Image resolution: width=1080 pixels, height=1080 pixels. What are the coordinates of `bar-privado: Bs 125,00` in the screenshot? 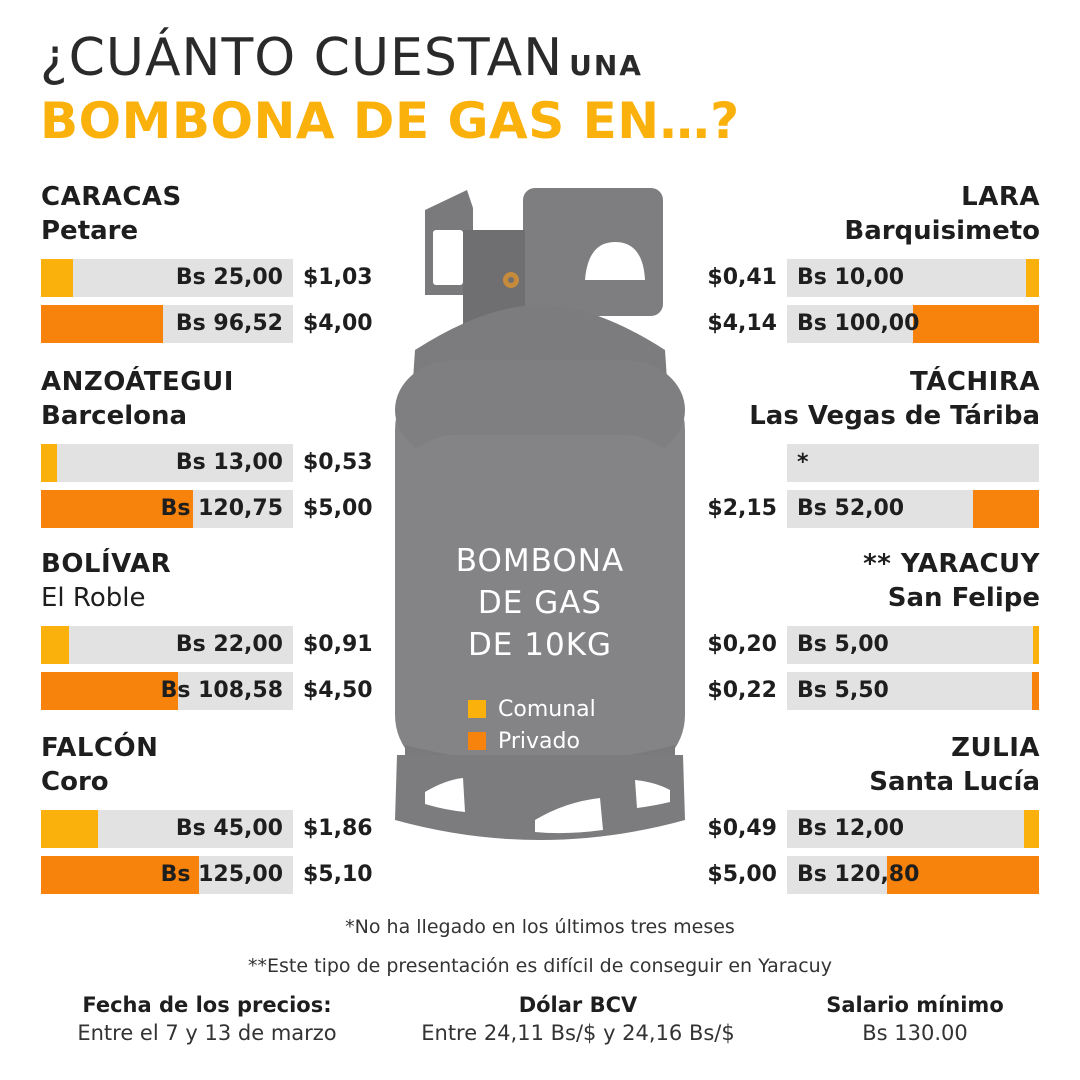 It's located at (167, 875).